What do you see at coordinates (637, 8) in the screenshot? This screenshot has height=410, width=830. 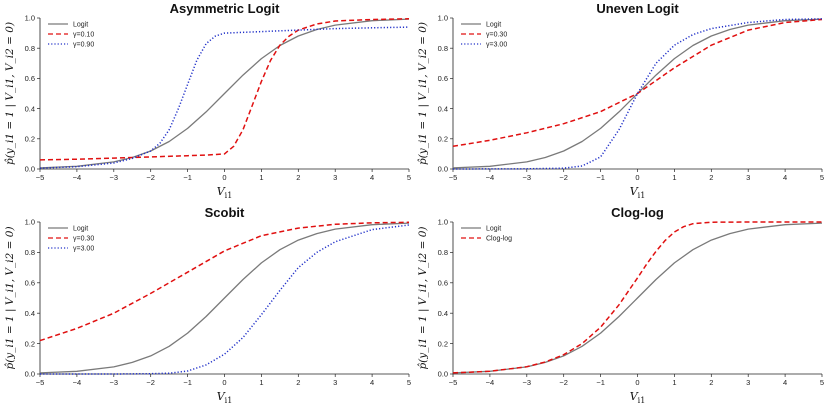 I see `chart-title: Uneven Logit` at bounding box center [637, 8].